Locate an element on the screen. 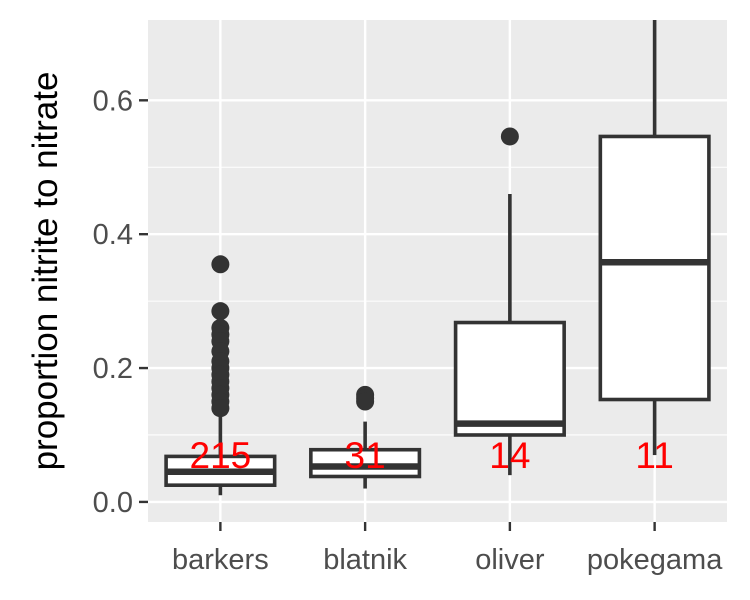  y-tick-label: 0.2 is located at coordinates (113, 369).